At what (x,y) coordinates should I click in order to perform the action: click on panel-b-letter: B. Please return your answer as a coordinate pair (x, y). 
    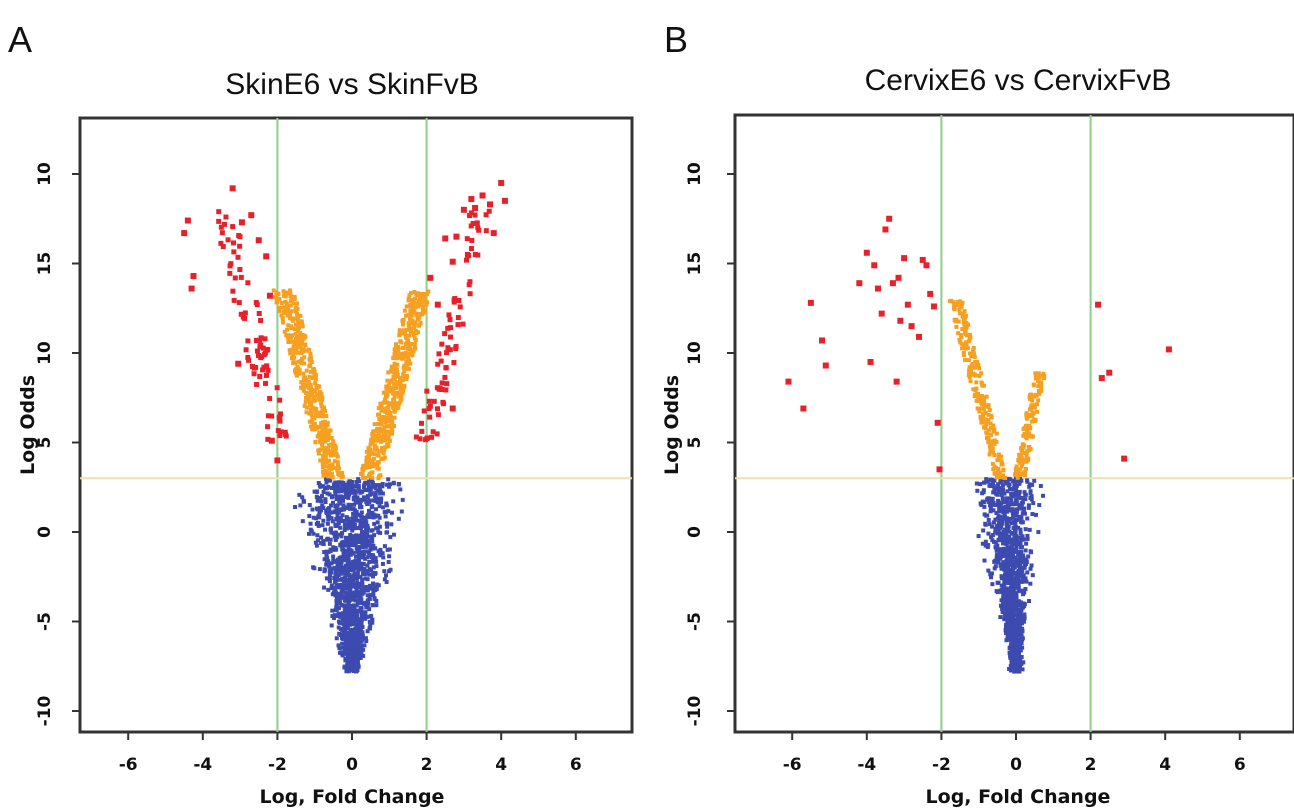
    Looking at the image, I should click on (676, 39).